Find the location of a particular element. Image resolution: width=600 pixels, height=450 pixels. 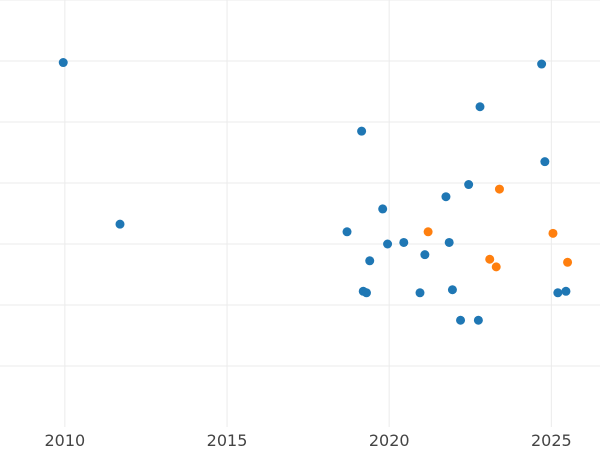

x-tick-labels: 2010 2015 2020 2025 is located at coordinates (308, 440).